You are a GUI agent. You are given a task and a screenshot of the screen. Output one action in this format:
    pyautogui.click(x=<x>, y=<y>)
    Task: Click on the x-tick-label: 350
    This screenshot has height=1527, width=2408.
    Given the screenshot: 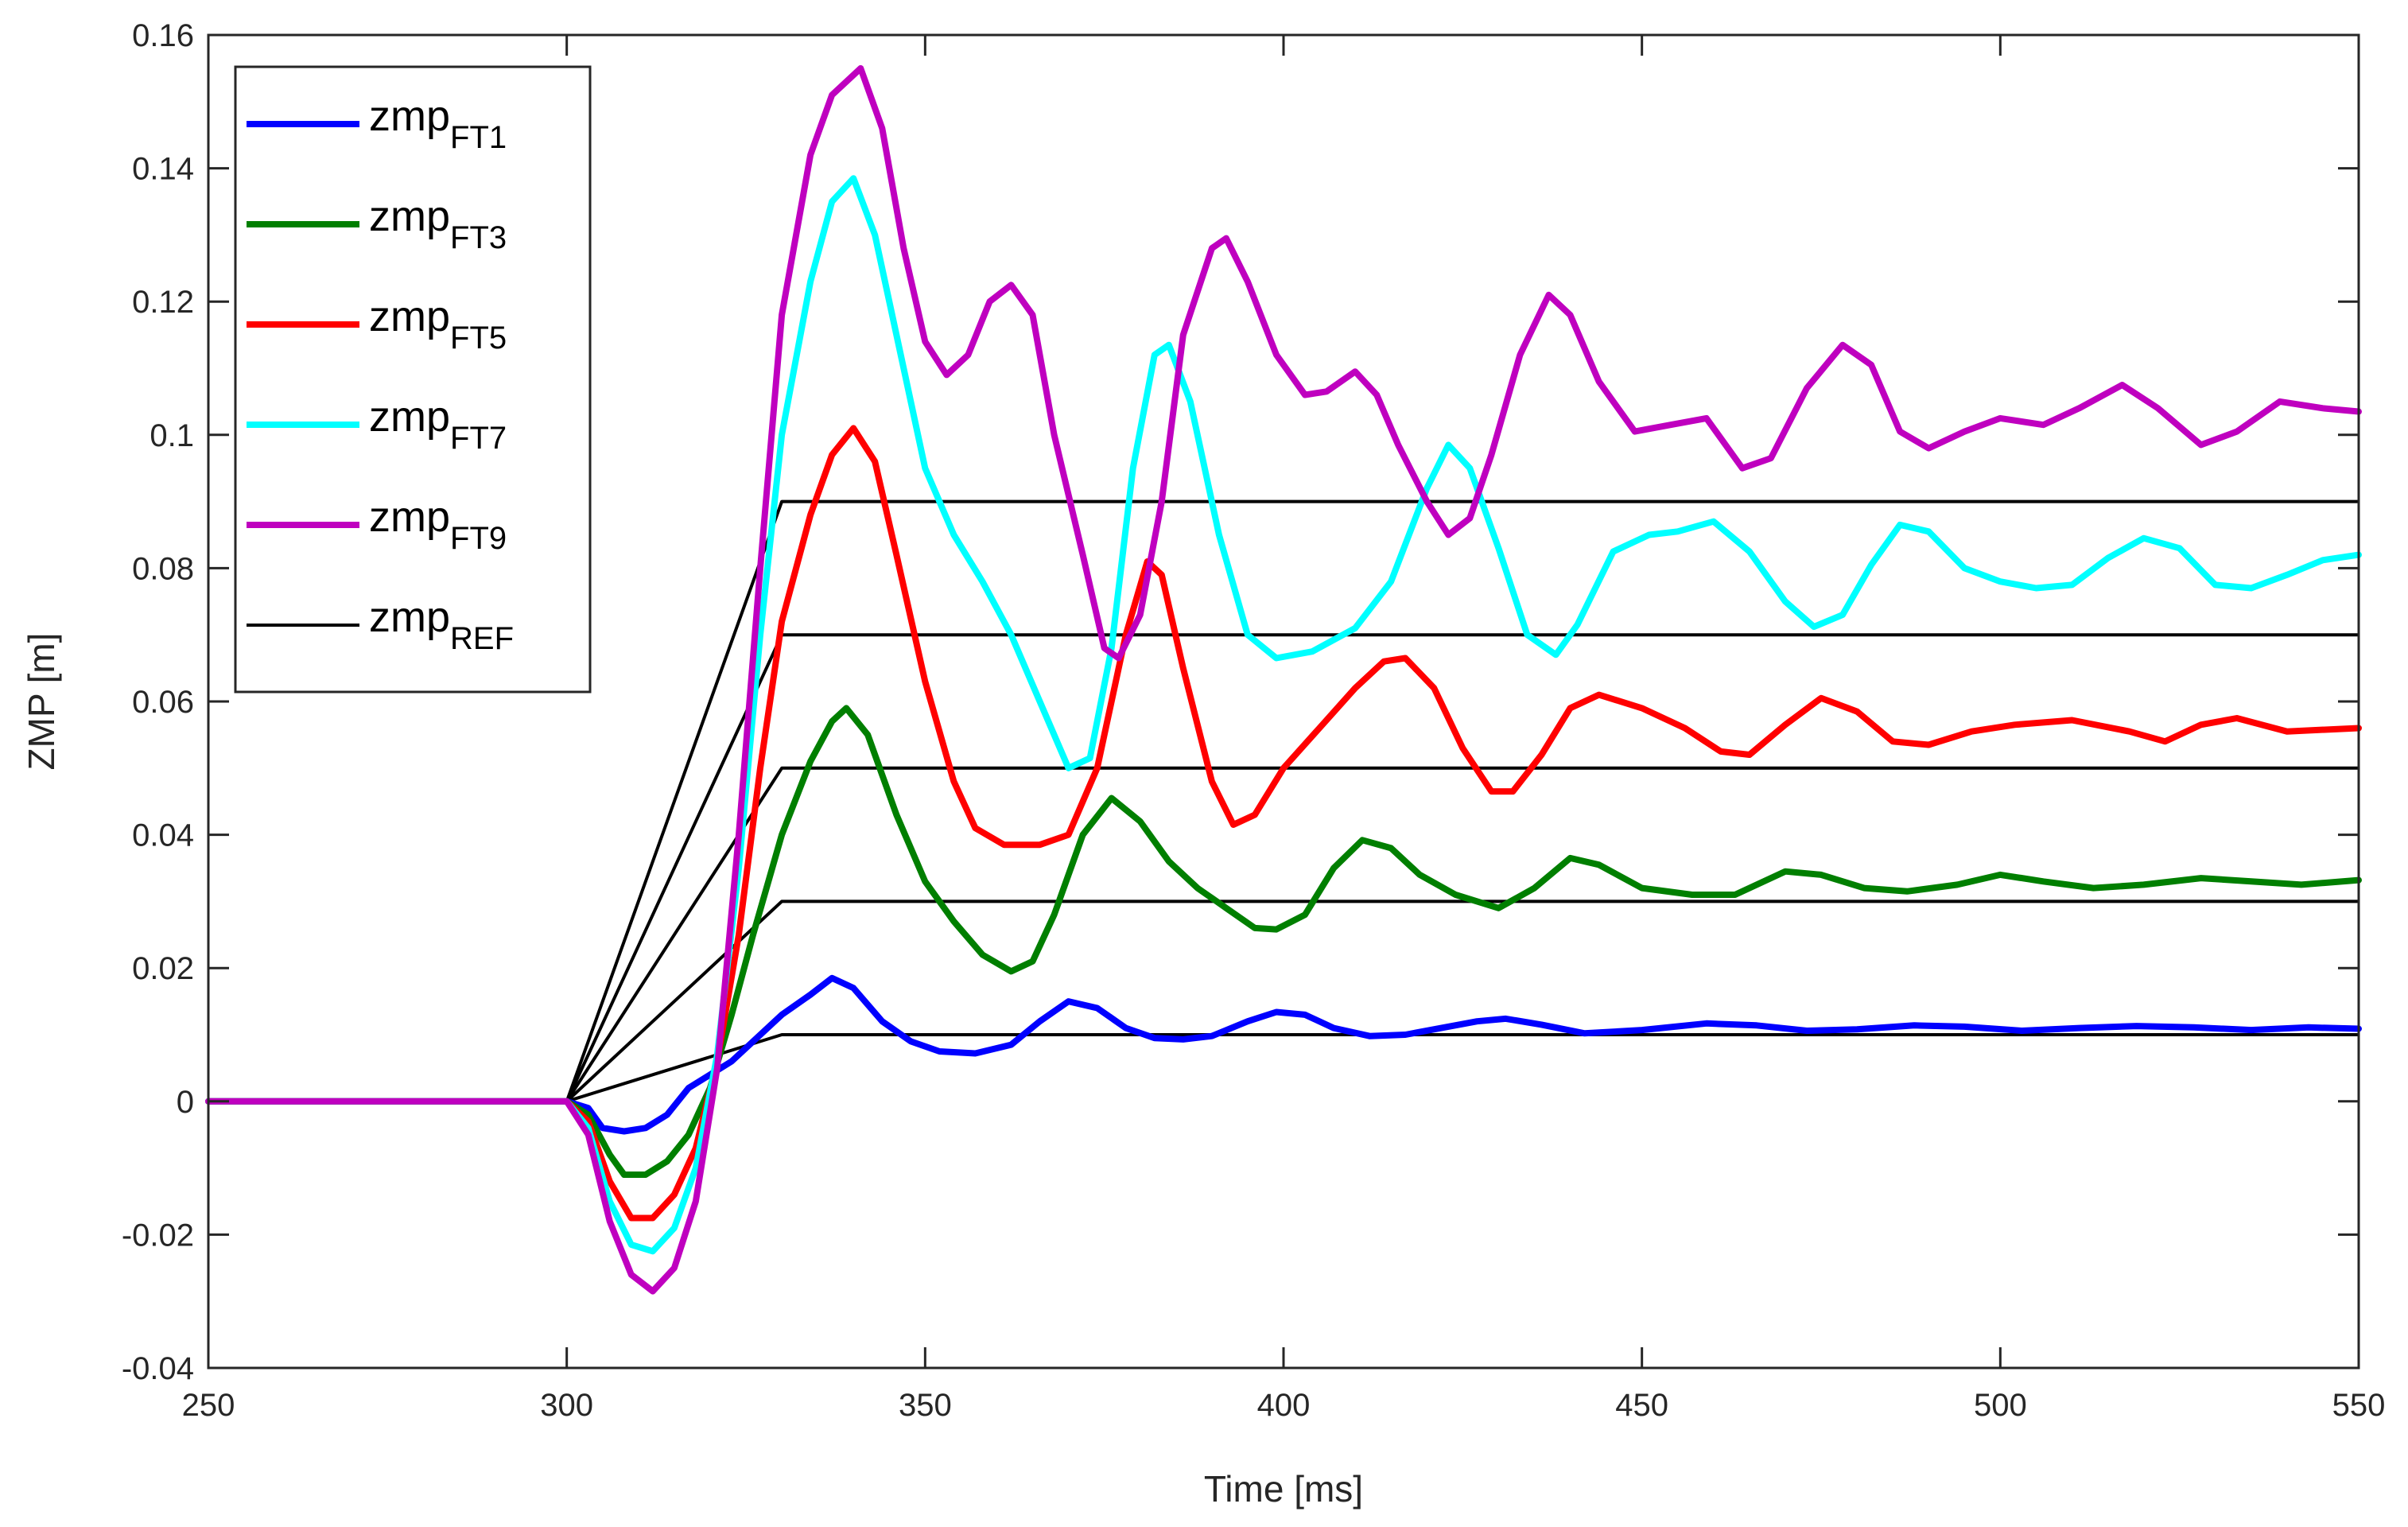 What is the action you would take?
    pyautogui.click(x=925, y=1405)
    